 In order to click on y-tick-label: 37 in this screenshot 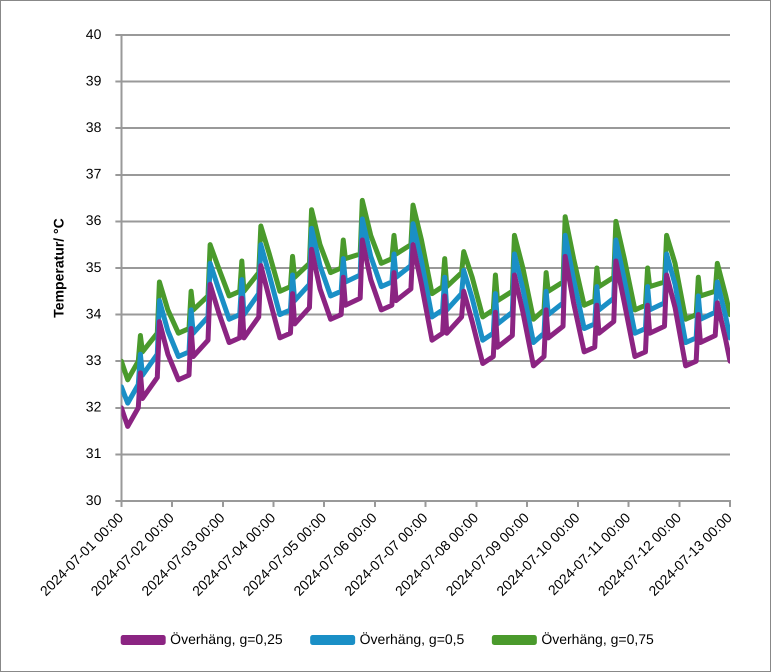, I will do `click(94, 174)`.